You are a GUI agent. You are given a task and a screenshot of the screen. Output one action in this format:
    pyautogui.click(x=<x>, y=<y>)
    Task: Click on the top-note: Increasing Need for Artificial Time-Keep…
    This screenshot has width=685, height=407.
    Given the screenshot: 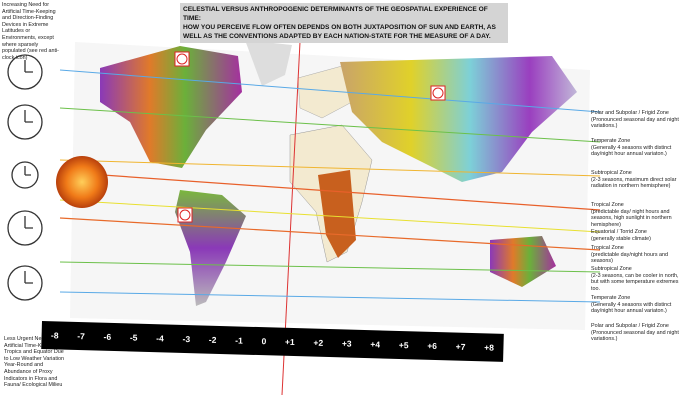 What is the action you would take?
    pyautogui.click(x=30, y=31)
    